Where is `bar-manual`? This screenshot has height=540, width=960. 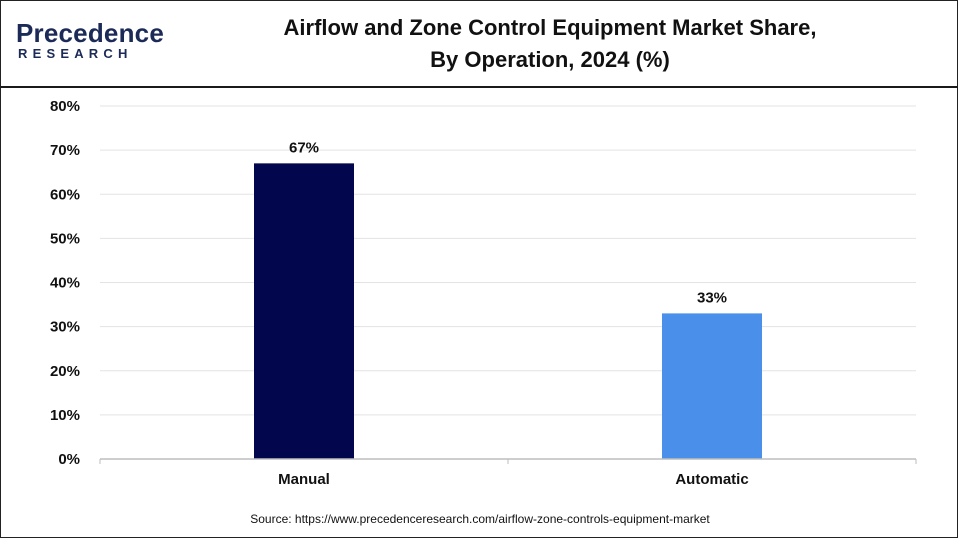
bar-manual is located at coordinates (304, 311).